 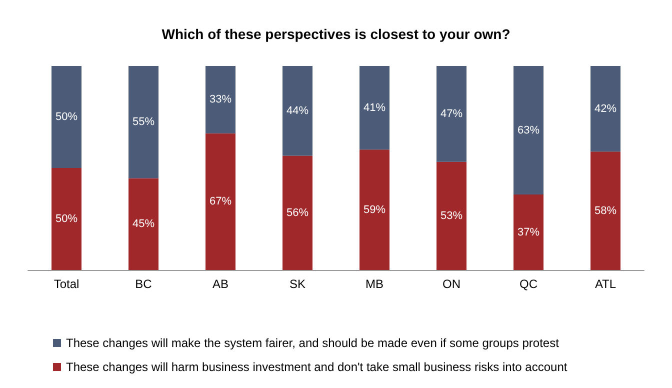 I want to click on data-label: 56%, so click(x=297, y=212).